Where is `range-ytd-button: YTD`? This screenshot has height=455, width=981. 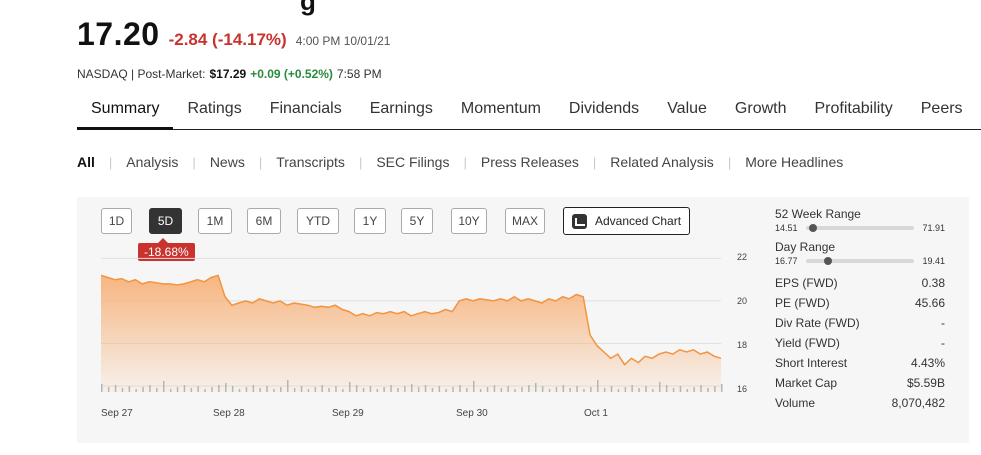
range-ytd-button: YTD is located at coordinates (318, 221).